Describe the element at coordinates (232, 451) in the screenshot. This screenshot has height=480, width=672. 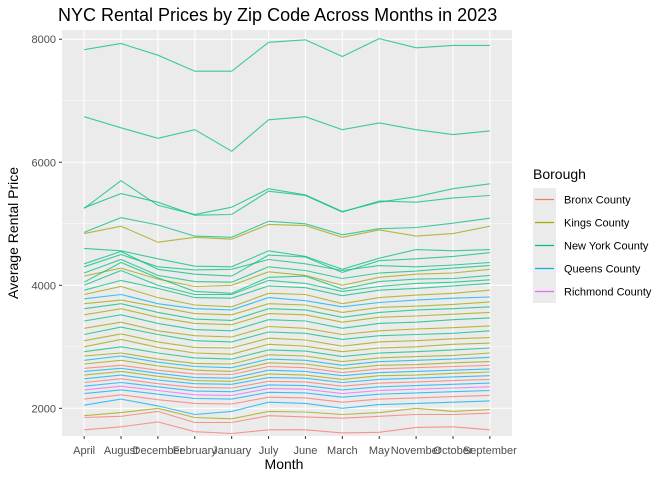
I see `x-tick-label: January` at that location.